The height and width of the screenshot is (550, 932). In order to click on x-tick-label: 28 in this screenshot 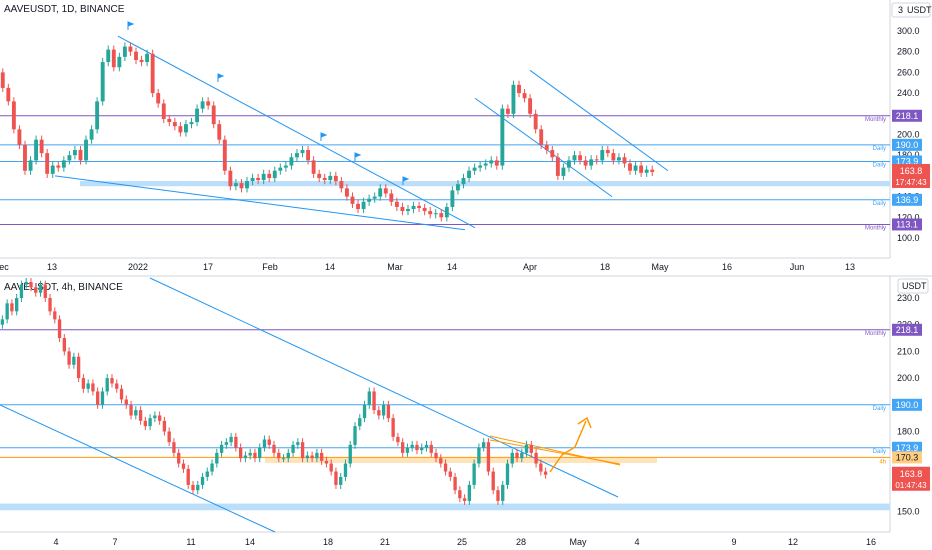, I will do `click(521, 542)`.